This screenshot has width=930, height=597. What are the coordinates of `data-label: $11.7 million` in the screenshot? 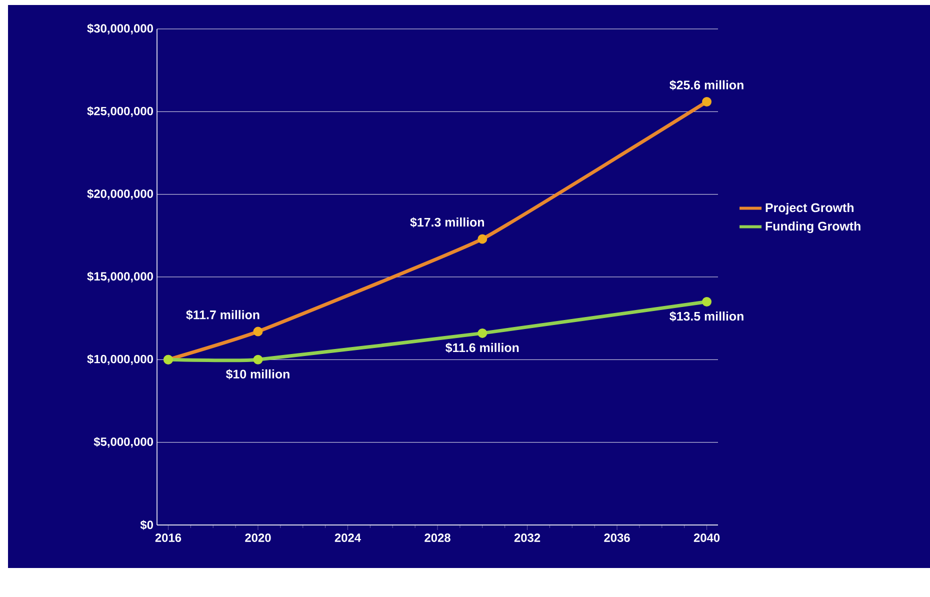 It's located at (223, 315).